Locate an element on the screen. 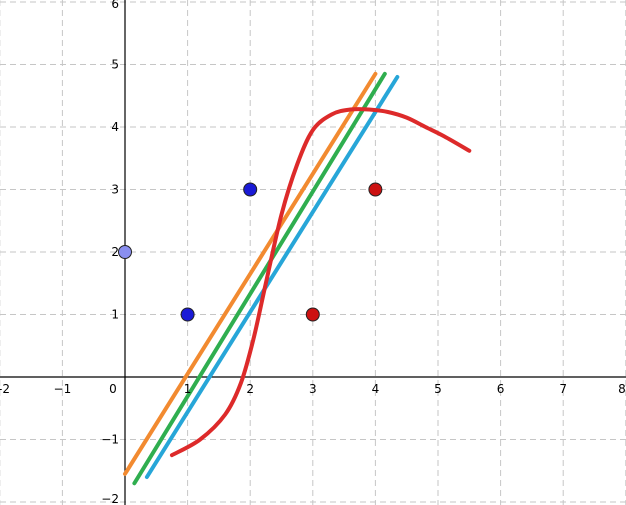 This screenshot has height=505, width=626. y-tick-label: 5 is located at coordinates (115, 65).